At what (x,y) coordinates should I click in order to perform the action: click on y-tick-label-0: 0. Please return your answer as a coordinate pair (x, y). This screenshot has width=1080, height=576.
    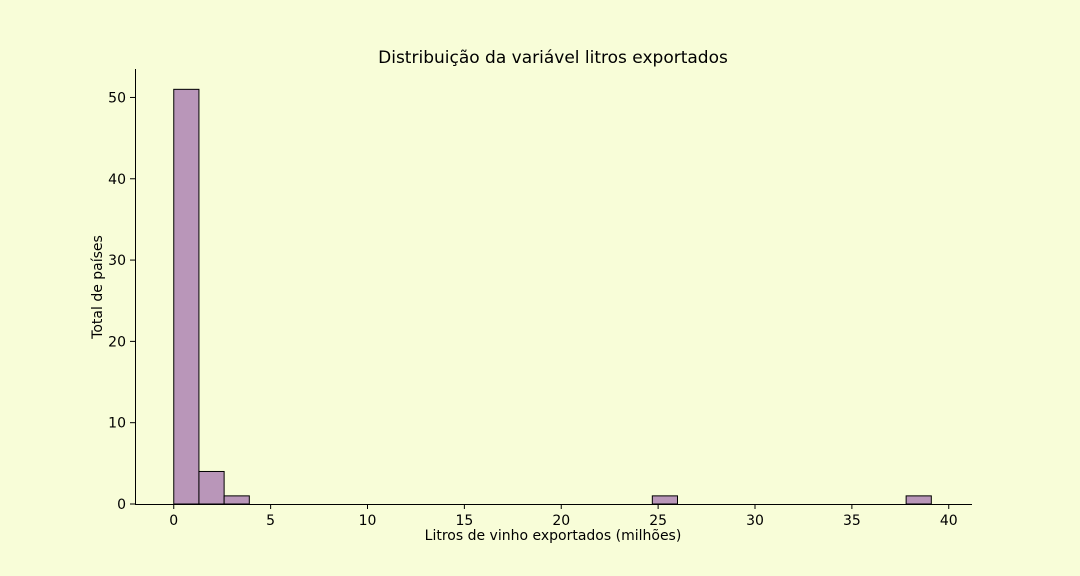
    Looking at the image, I should click on (121, 505).